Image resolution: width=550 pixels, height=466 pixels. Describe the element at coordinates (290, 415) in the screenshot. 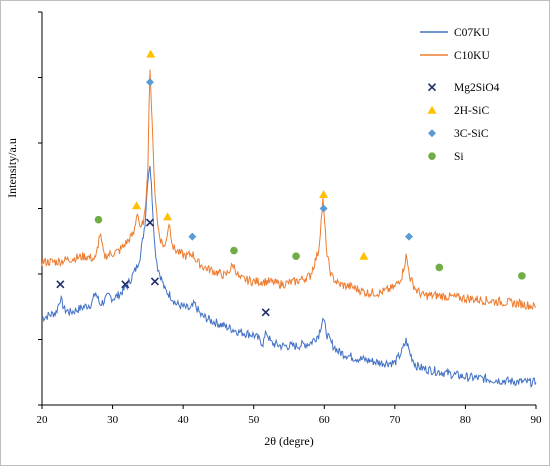

I see `x-axis-ticks: 20 30 40 50 60 70 80 90` at that location.